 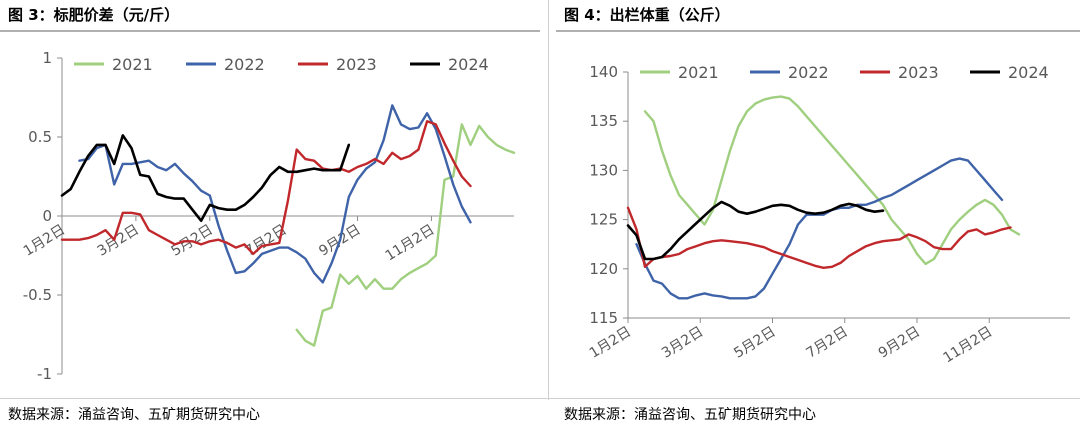 I want to click on y-tick-label: 0, so click(x=47, y=216).